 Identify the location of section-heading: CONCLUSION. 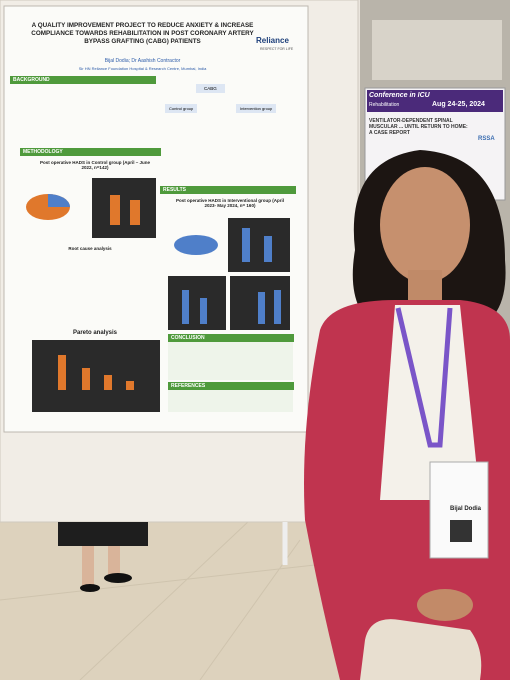
(231, 338).